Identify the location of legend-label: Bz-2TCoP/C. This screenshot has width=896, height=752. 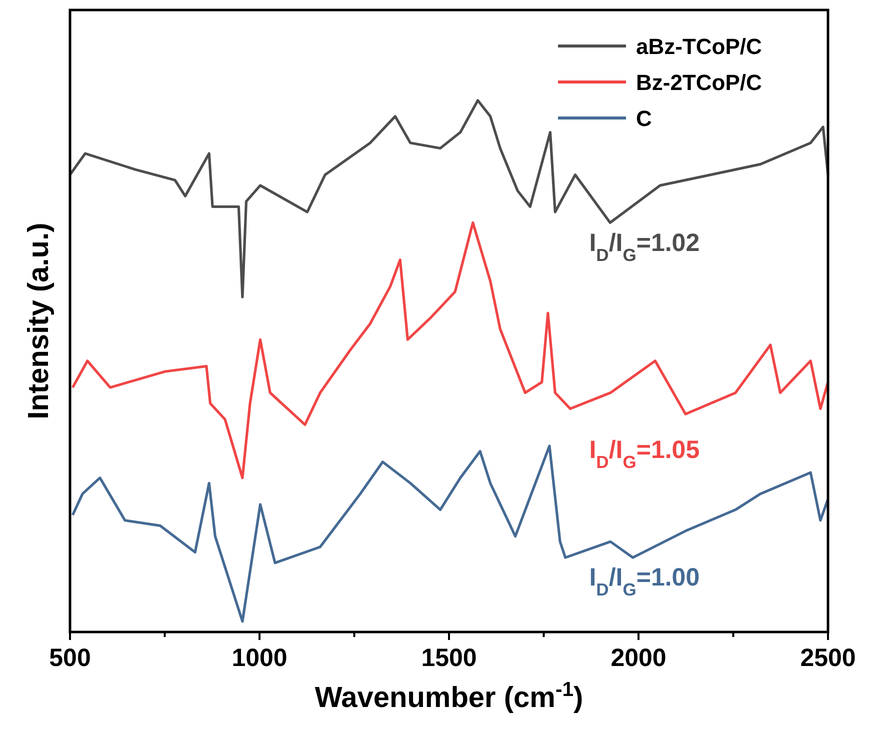
(699, 82).